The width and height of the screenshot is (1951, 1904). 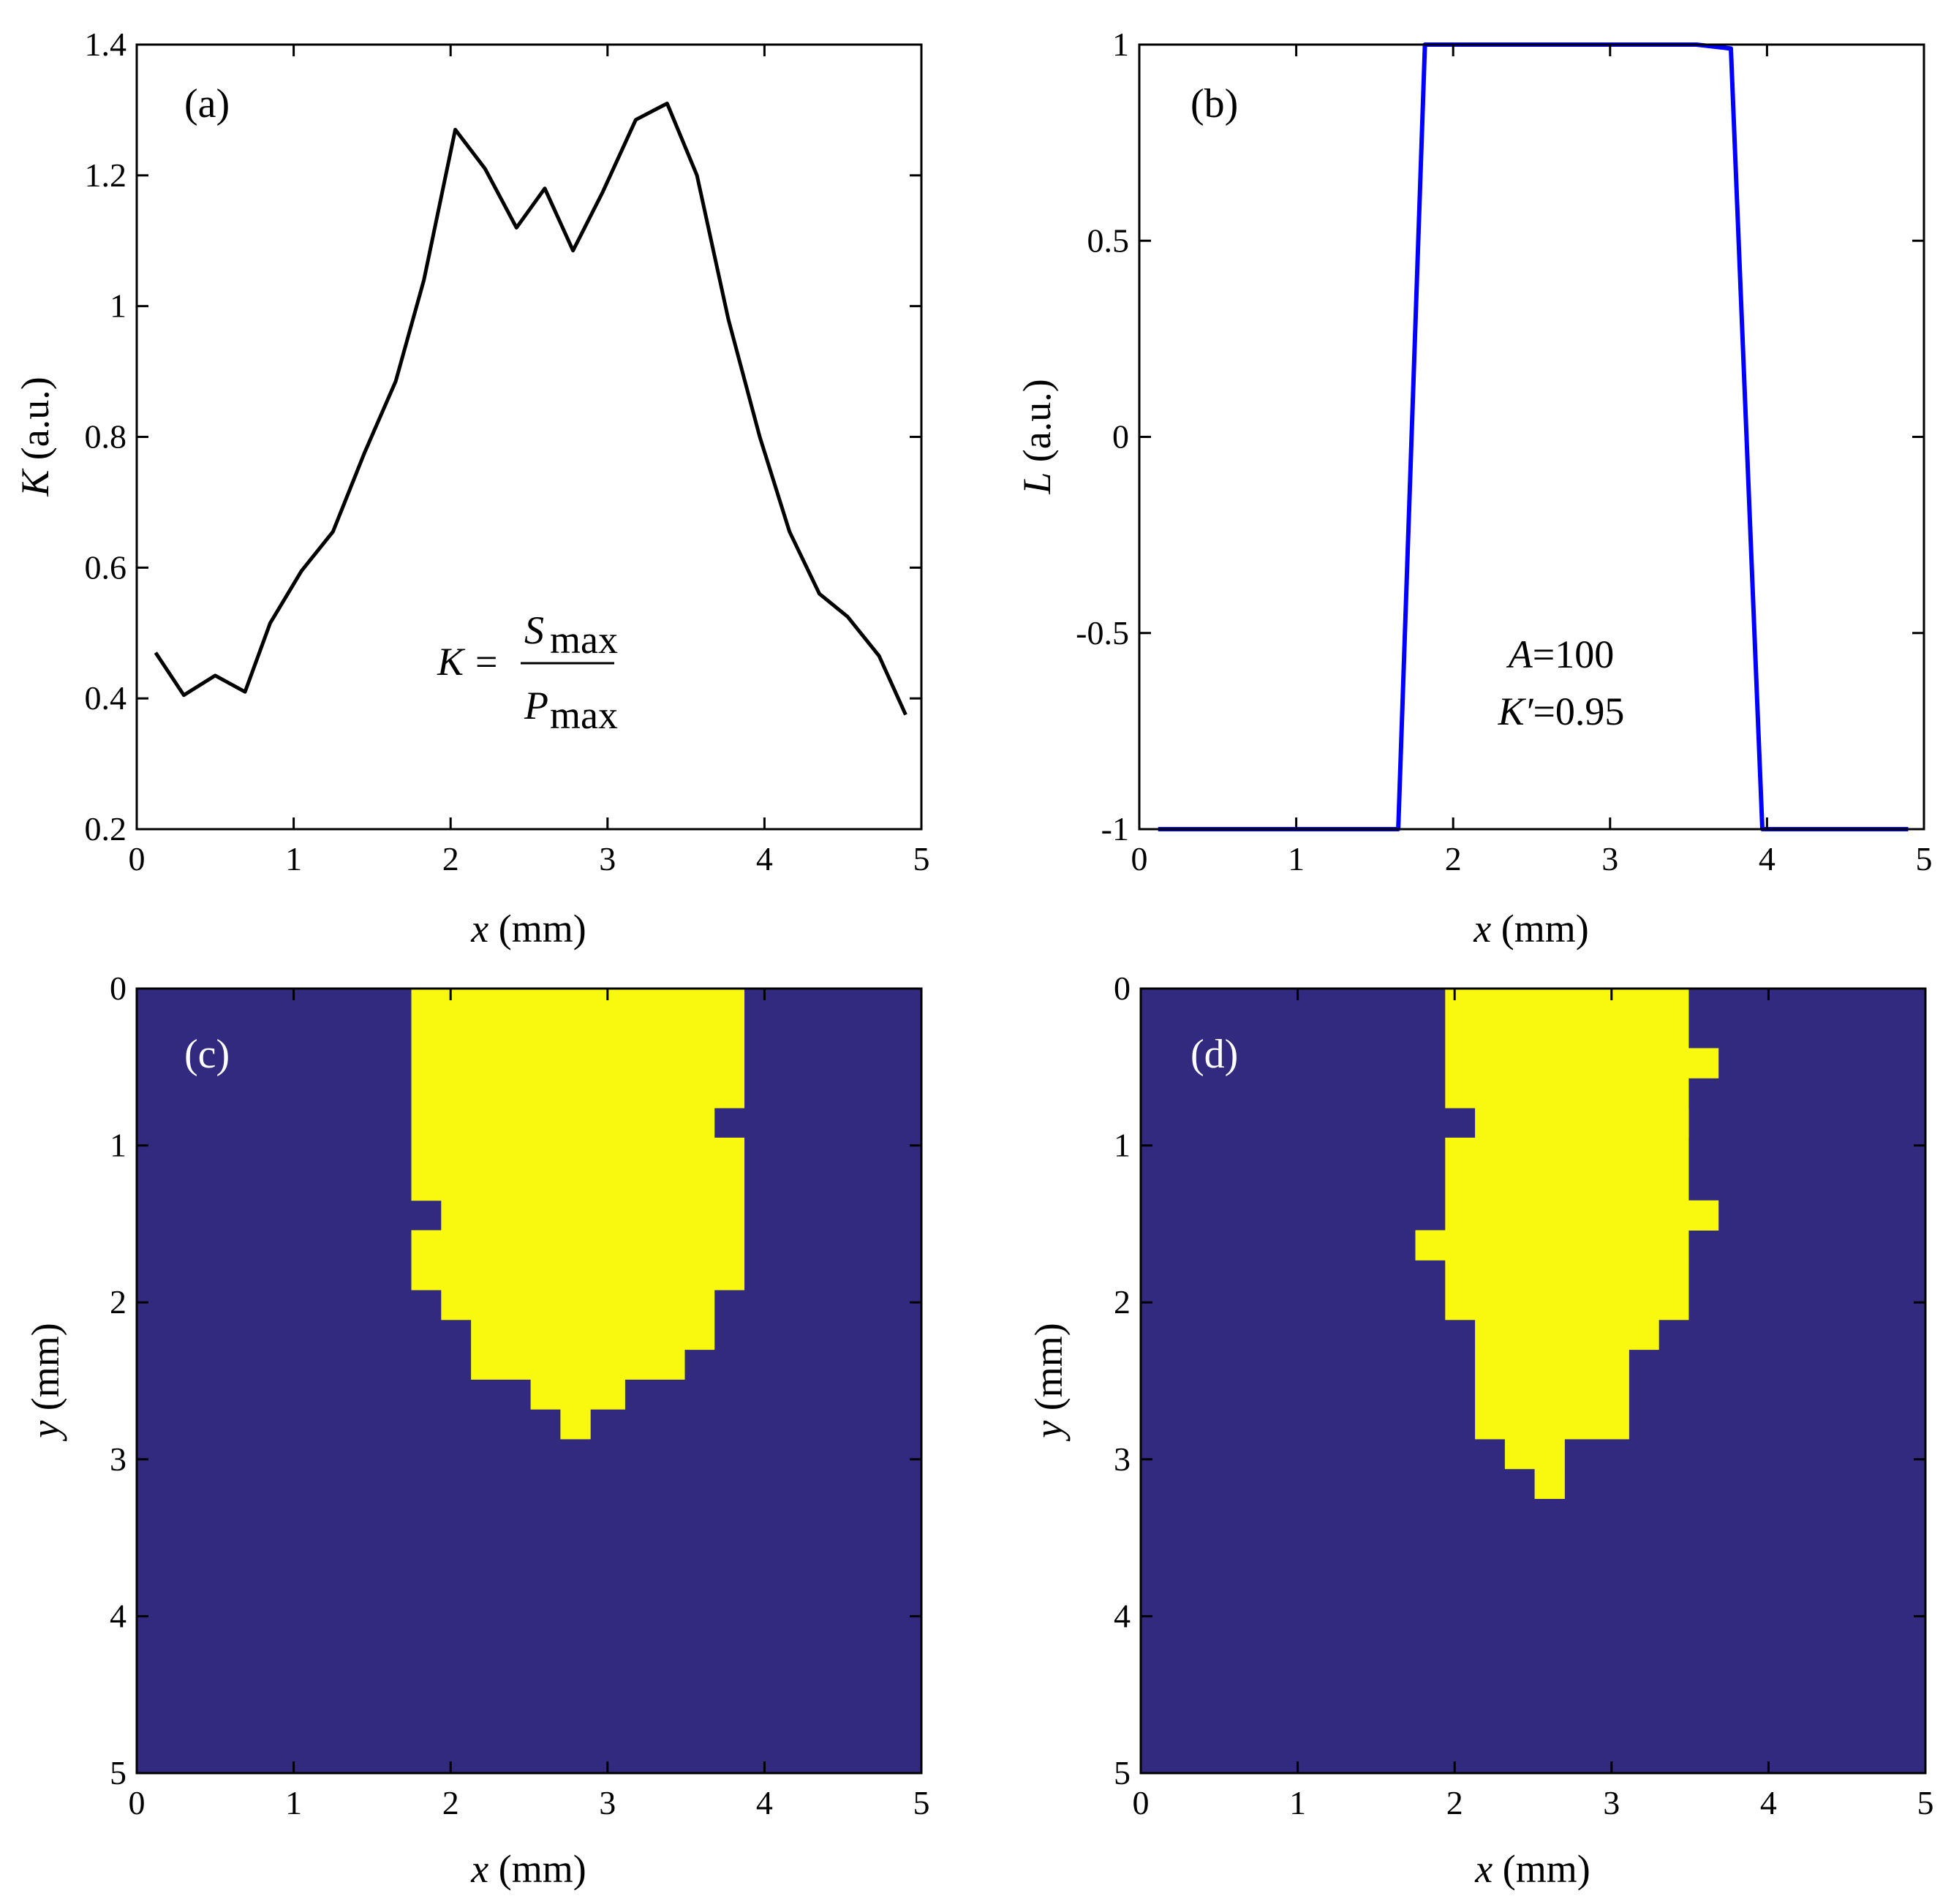 What do you see at coordinates (106, 567) in the screenshot?
I see `y-tick-label: 0.6` at bounding box center [106, 567].